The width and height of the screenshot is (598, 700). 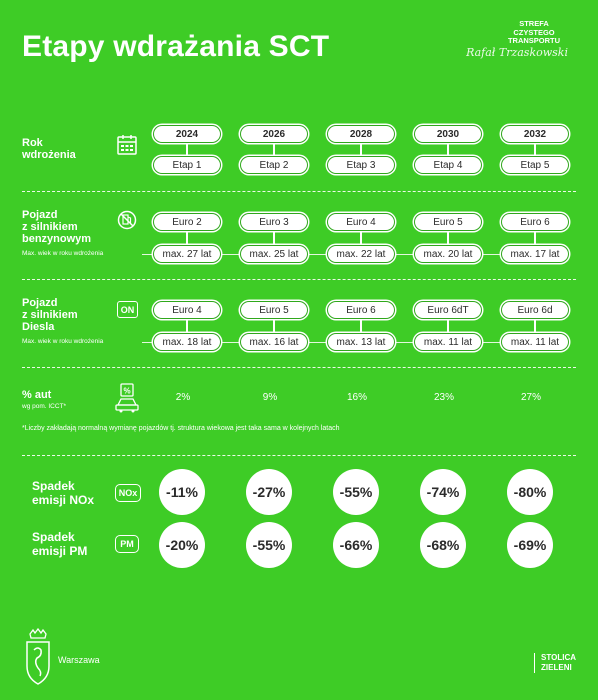 What do you see at coordinates (556, 667) in the screenshot?
I see `tag-line: ZIELENI` at bounding box center [556, 667].